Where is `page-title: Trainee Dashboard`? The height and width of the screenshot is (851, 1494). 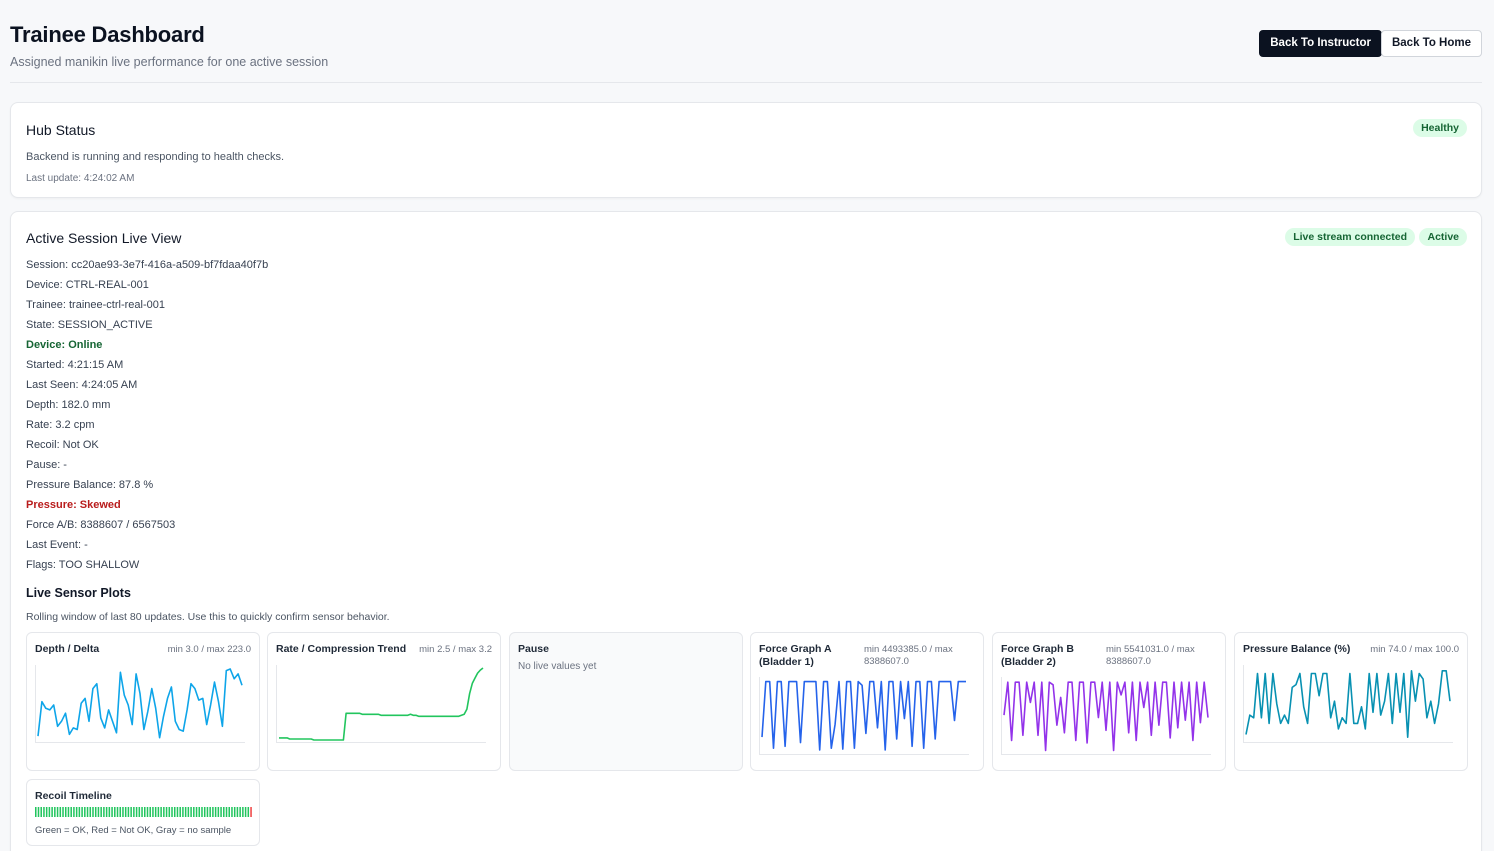 page-title: Trainee Dashboard is located at coordinates (107, 34).